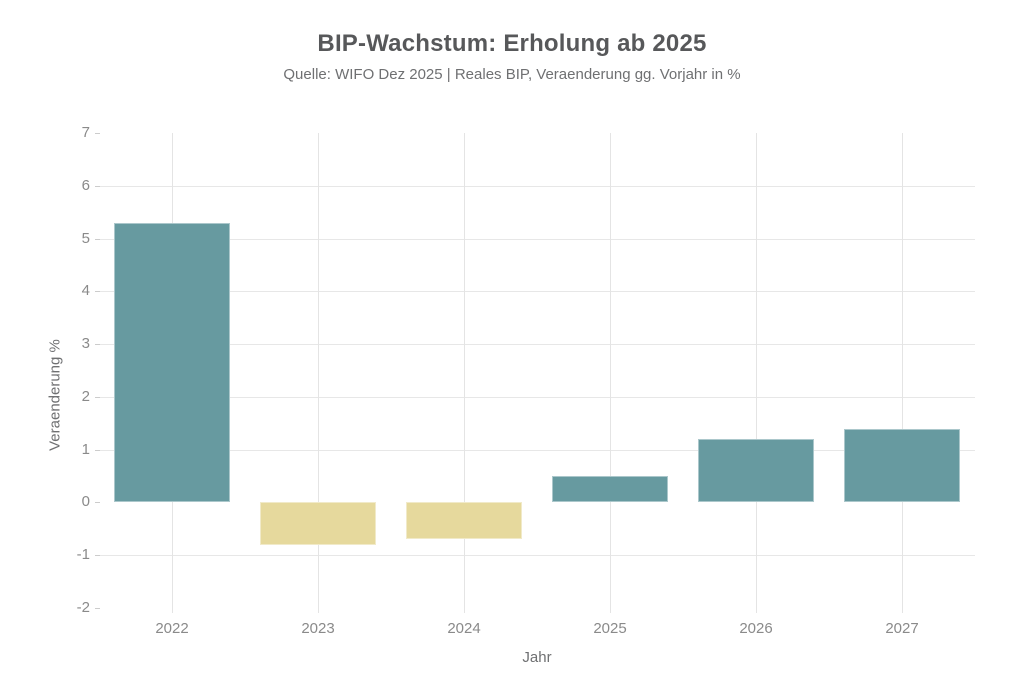 The width and height of the screenshot is (1024, 695). I want to click on x-axis-title: Jahr, so click(537, 657).